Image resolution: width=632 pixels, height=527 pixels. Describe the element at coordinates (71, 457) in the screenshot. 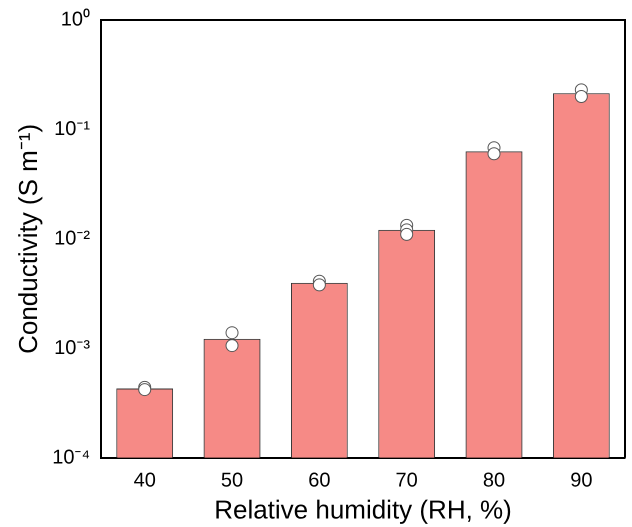

I see `y-tick-label: 10⁻⁴` at that location.